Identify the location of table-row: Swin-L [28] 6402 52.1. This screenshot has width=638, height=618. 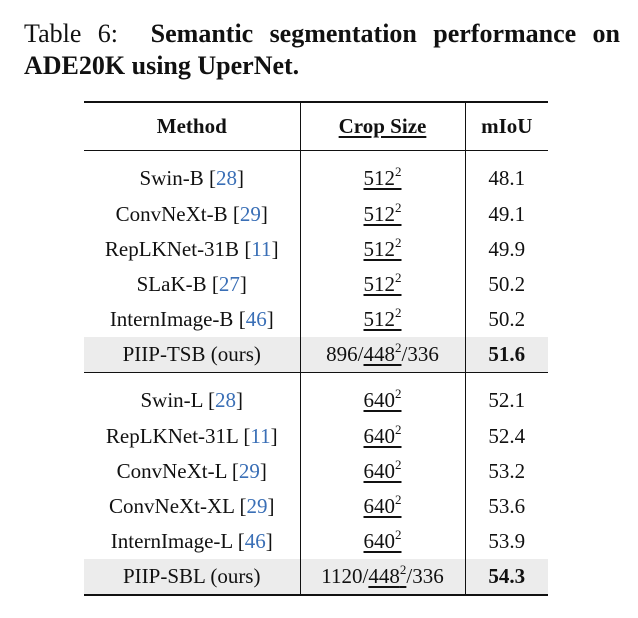
(316, 395).